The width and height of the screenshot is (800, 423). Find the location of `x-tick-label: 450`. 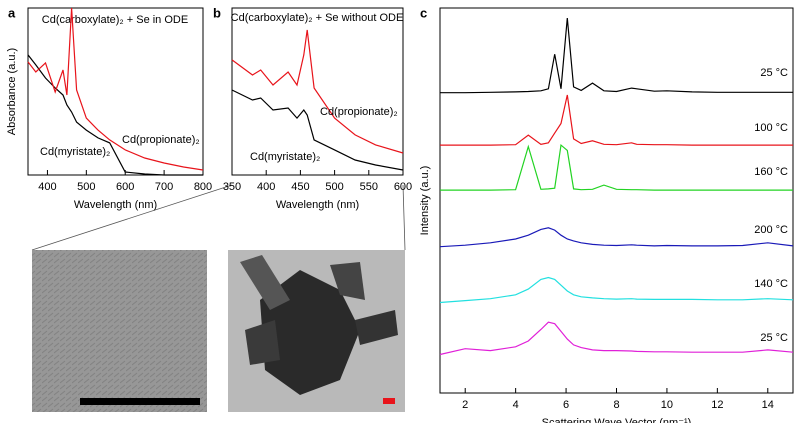

x-tick-label: 450 is located at coordinates (300, 187).